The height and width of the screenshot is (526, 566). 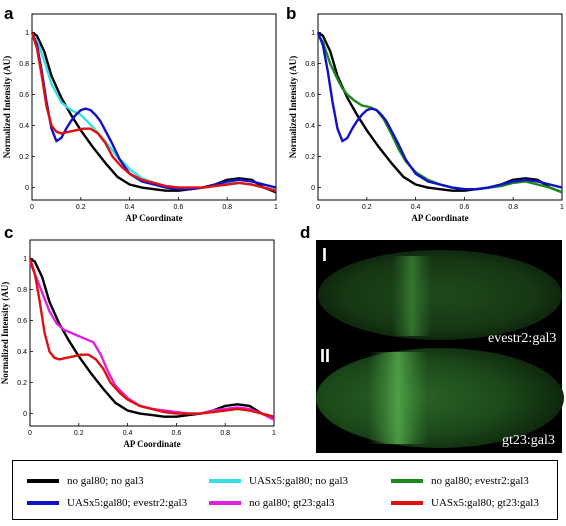 What do you see at coordinates (480, 481) in the screenshot?
I see `legend-label: no gal80; evestr2:gal3` at bounding box center [480, 481].